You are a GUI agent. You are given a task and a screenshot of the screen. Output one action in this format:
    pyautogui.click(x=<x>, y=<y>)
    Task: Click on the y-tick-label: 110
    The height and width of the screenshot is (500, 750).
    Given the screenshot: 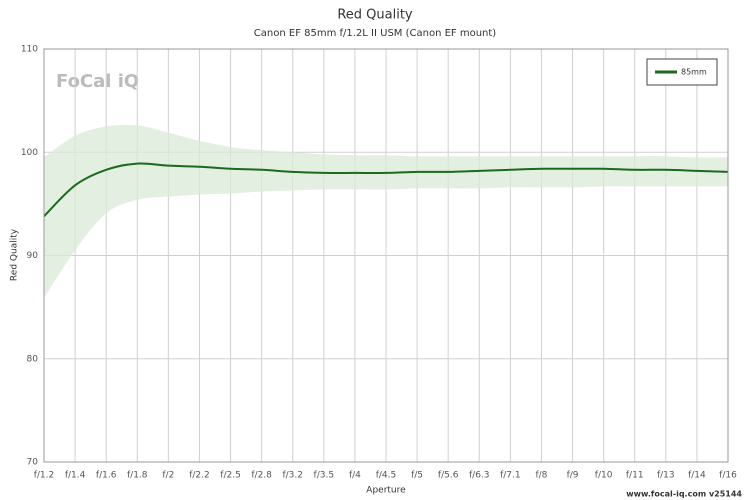 What is the action you would take?
    pyautogui.click(x=29, y=50)
    